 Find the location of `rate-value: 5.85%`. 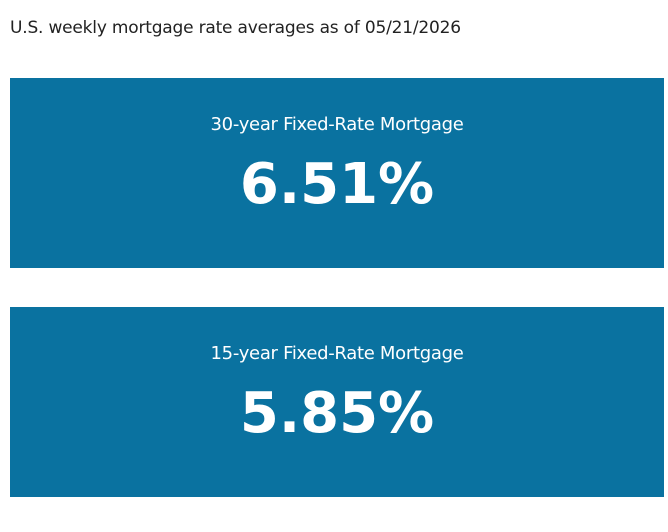

rate-value: 5.85% is located at coordinates (337, 413).